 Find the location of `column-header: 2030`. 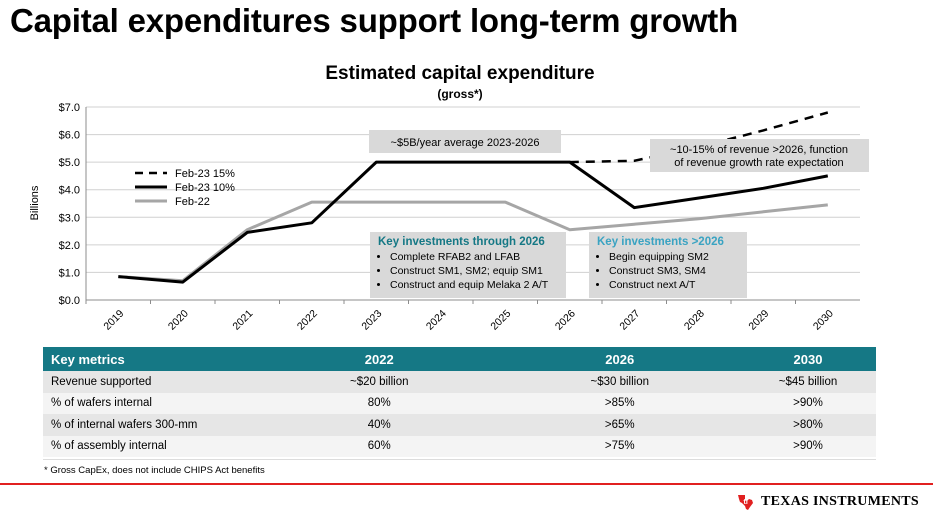

column-header: 2030 is located at coordinates (808, 359).